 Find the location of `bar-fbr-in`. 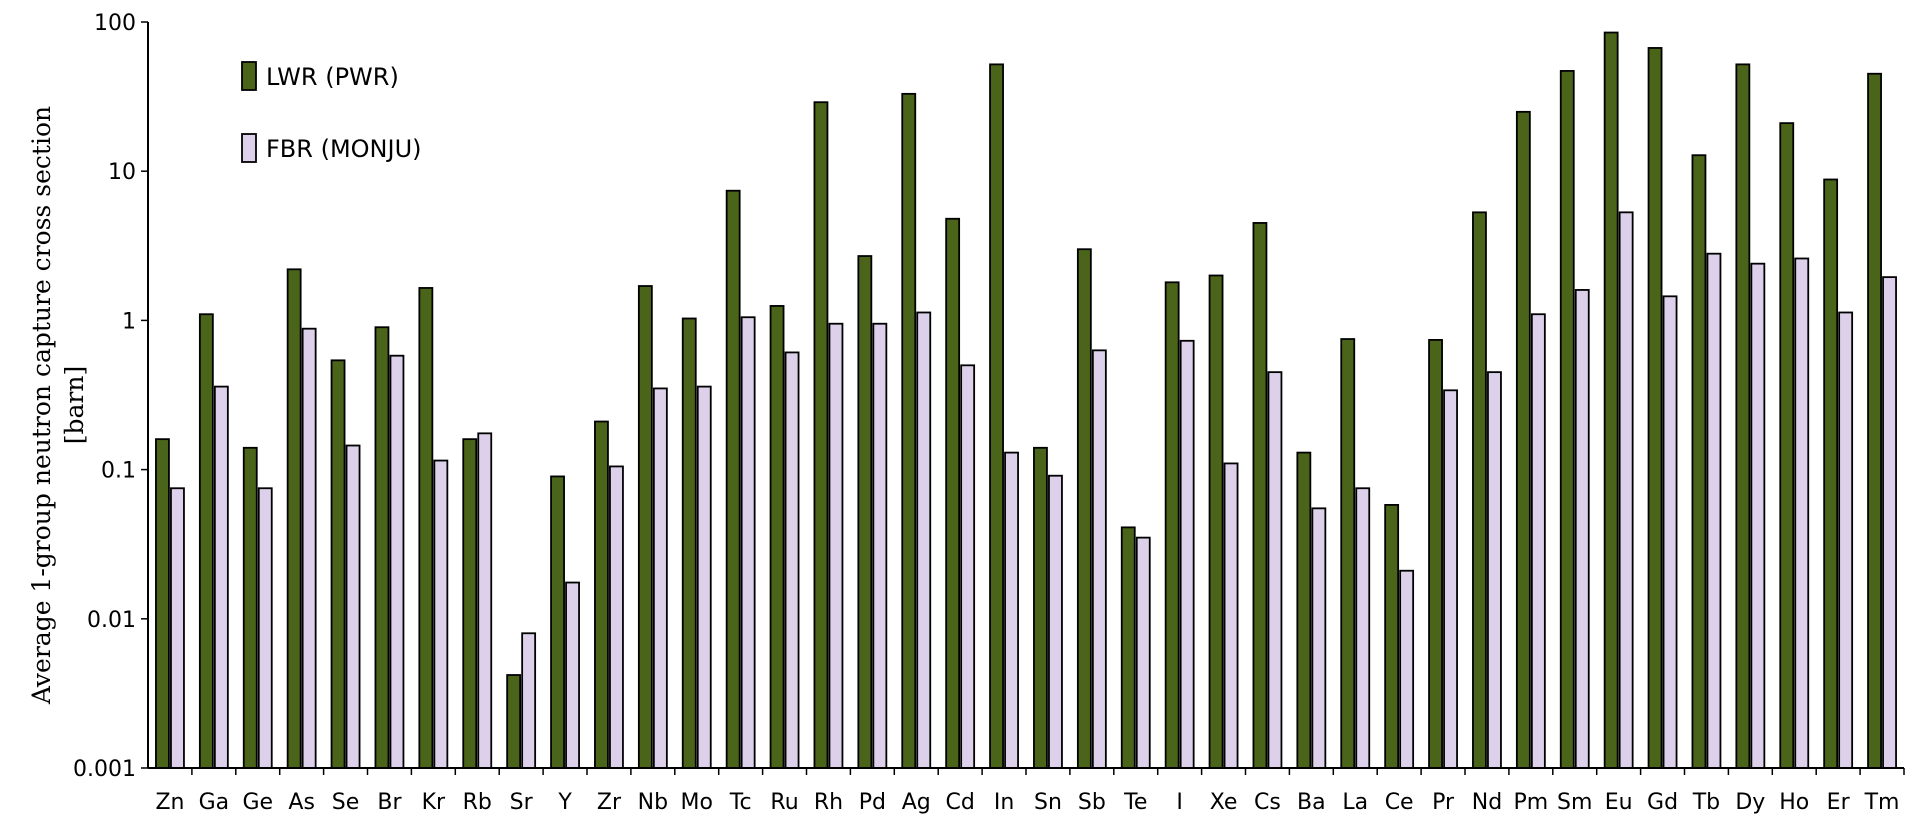

bar-fbr-in is located at coordinates (1011, 610).